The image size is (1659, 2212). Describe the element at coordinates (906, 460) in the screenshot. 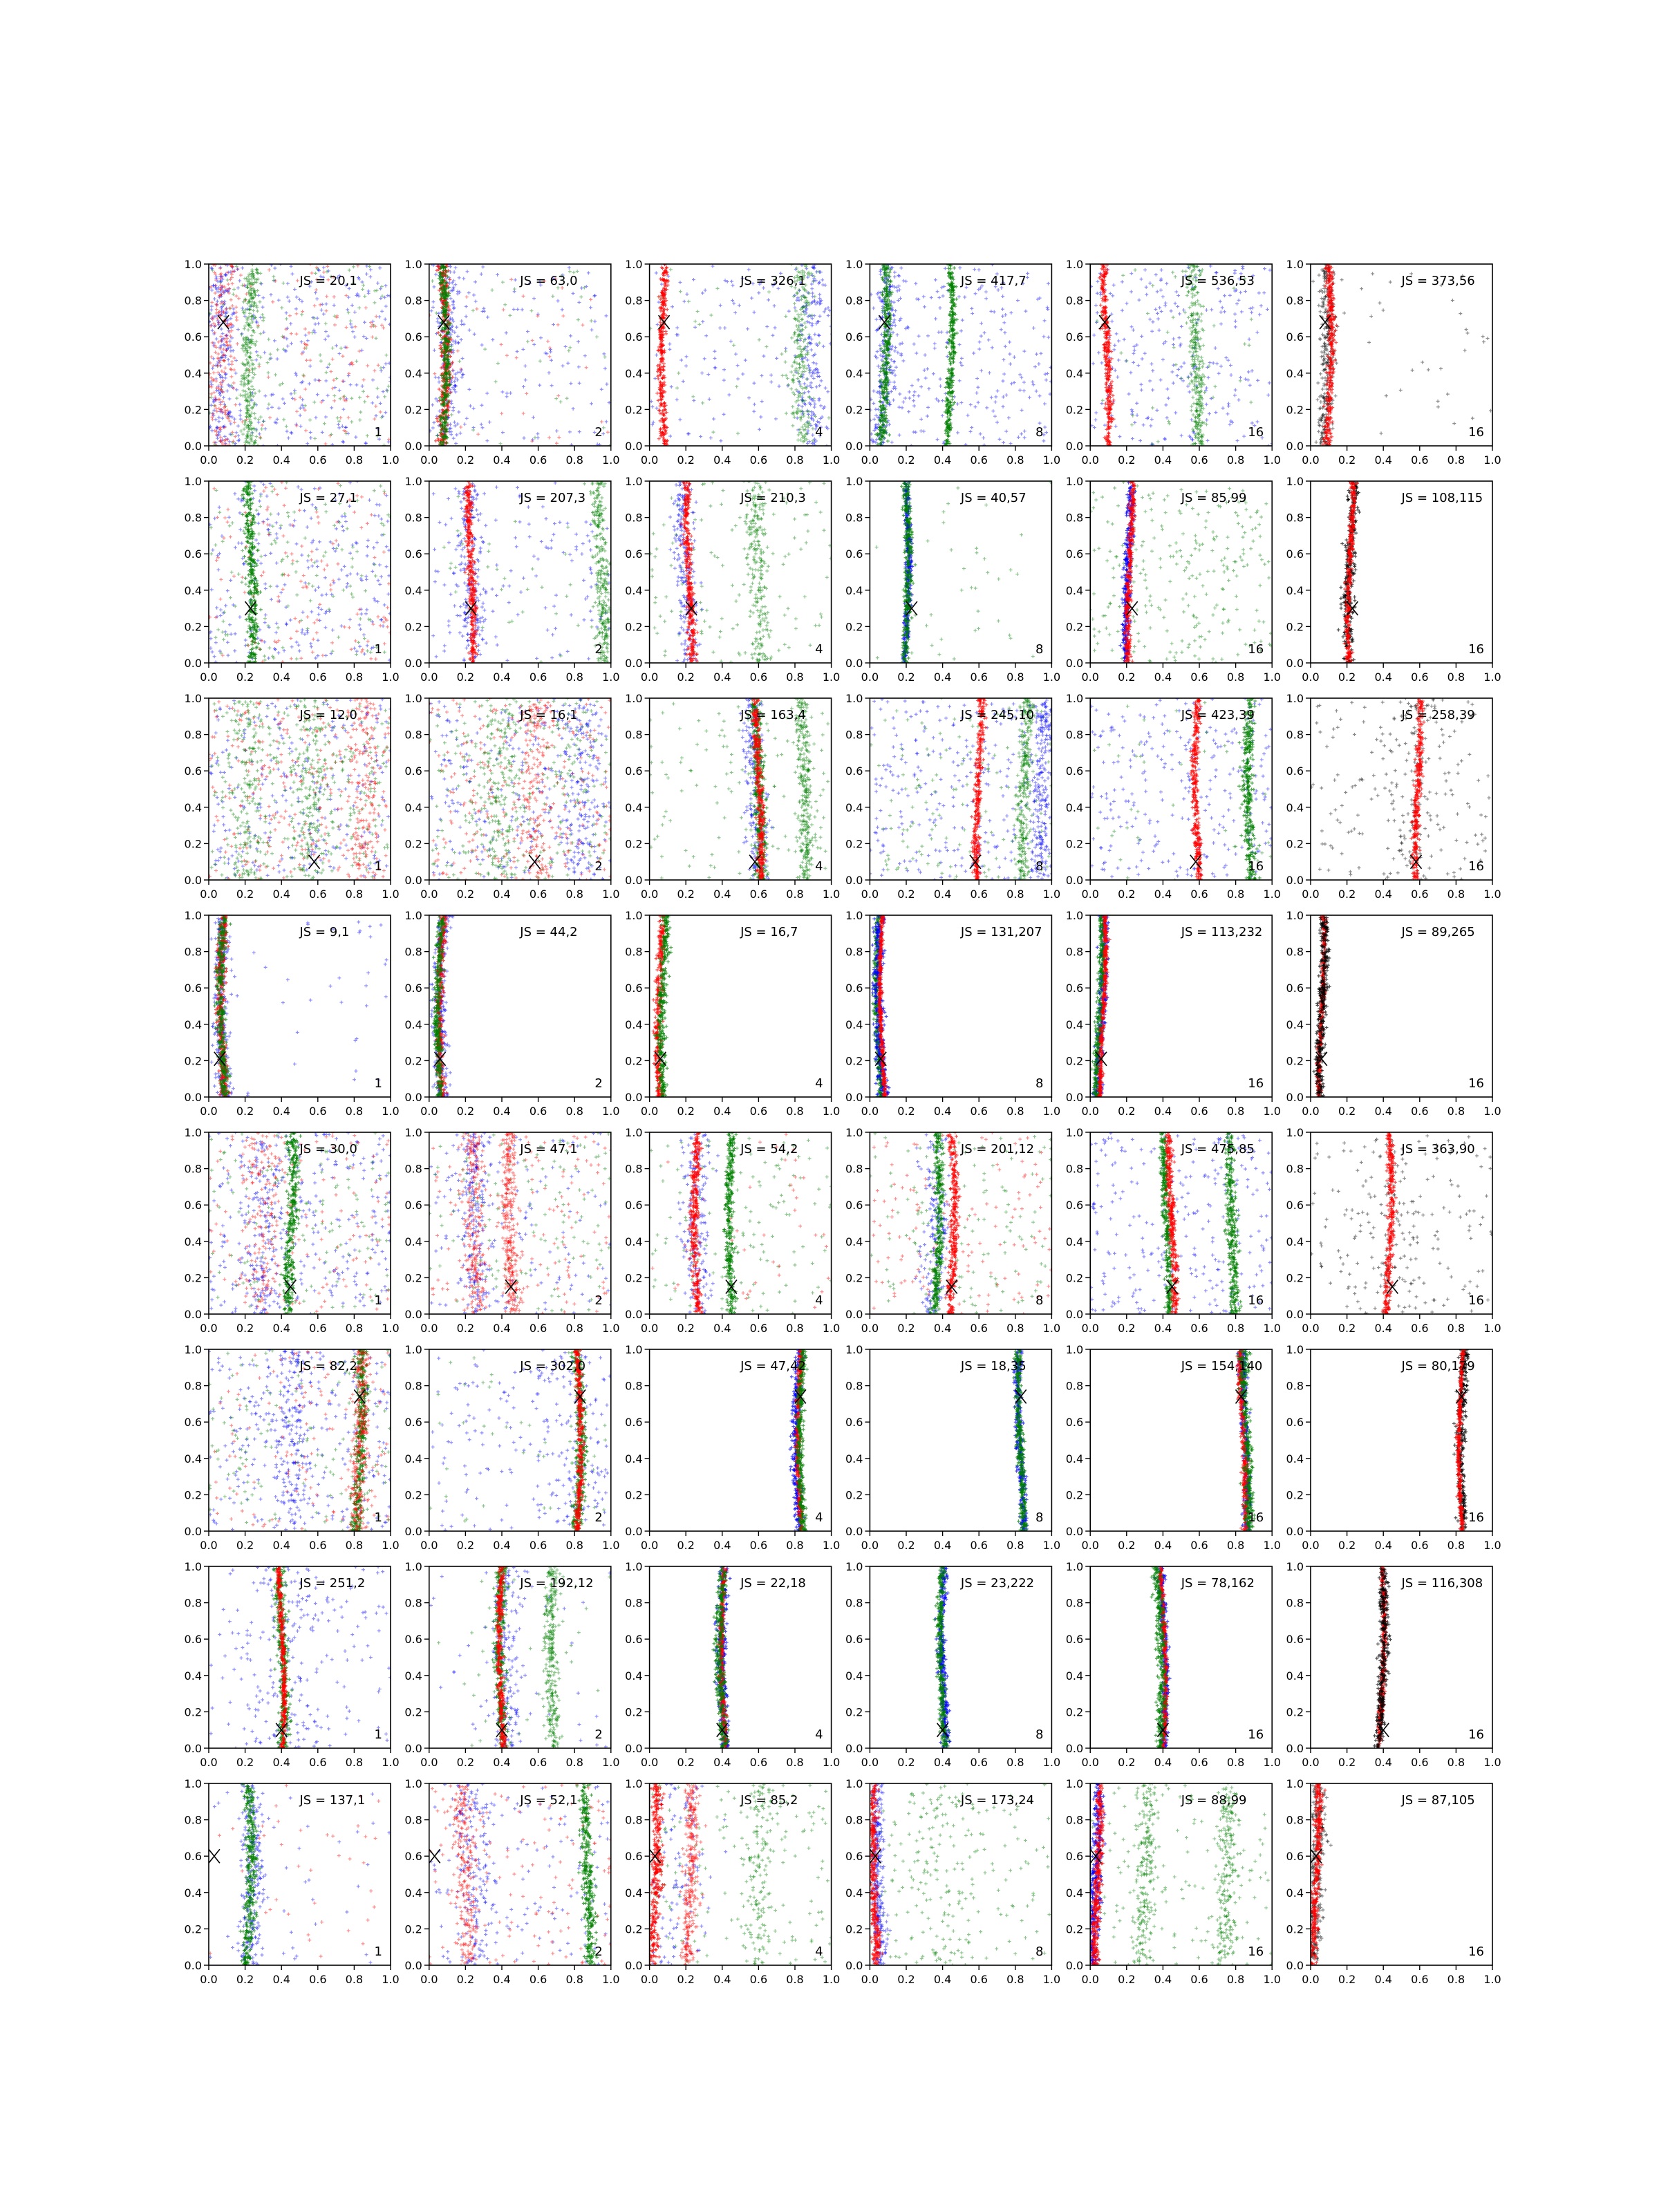

I see `x-tick-label: 0.2` at that location.